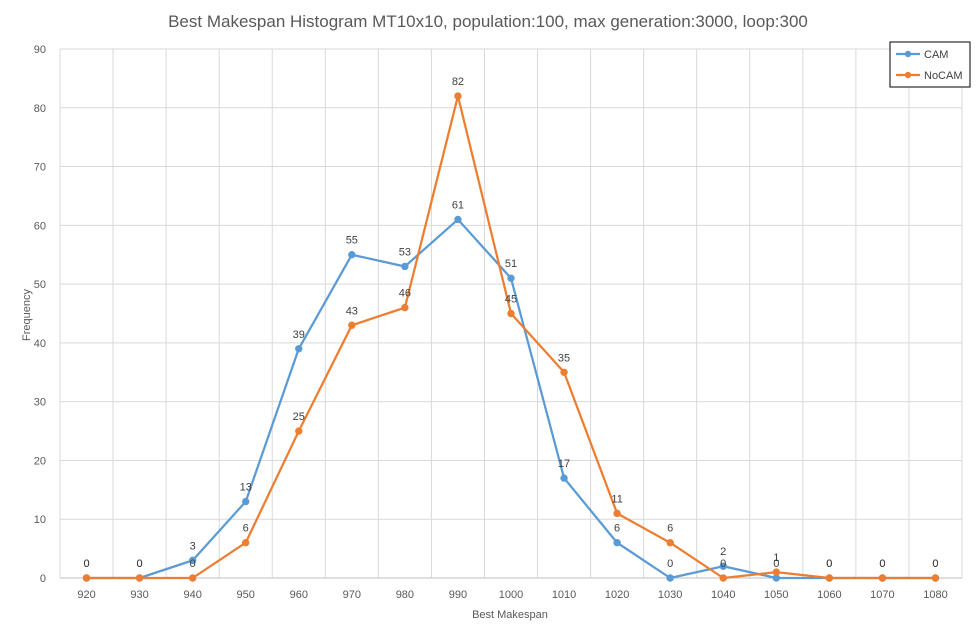 The image size is (977, 644). Describe the element at coordinates (299, 417) in the screenshot. I see `data-label-nocam: 25` at that location.